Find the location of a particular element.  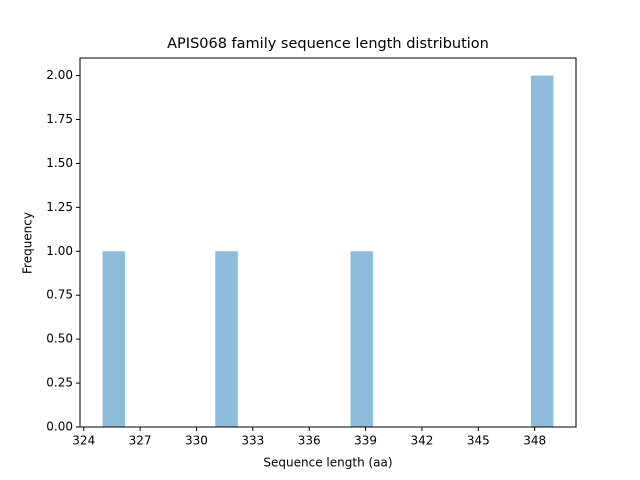

x-tick-label: 330 is located at coordinates (196, 441).